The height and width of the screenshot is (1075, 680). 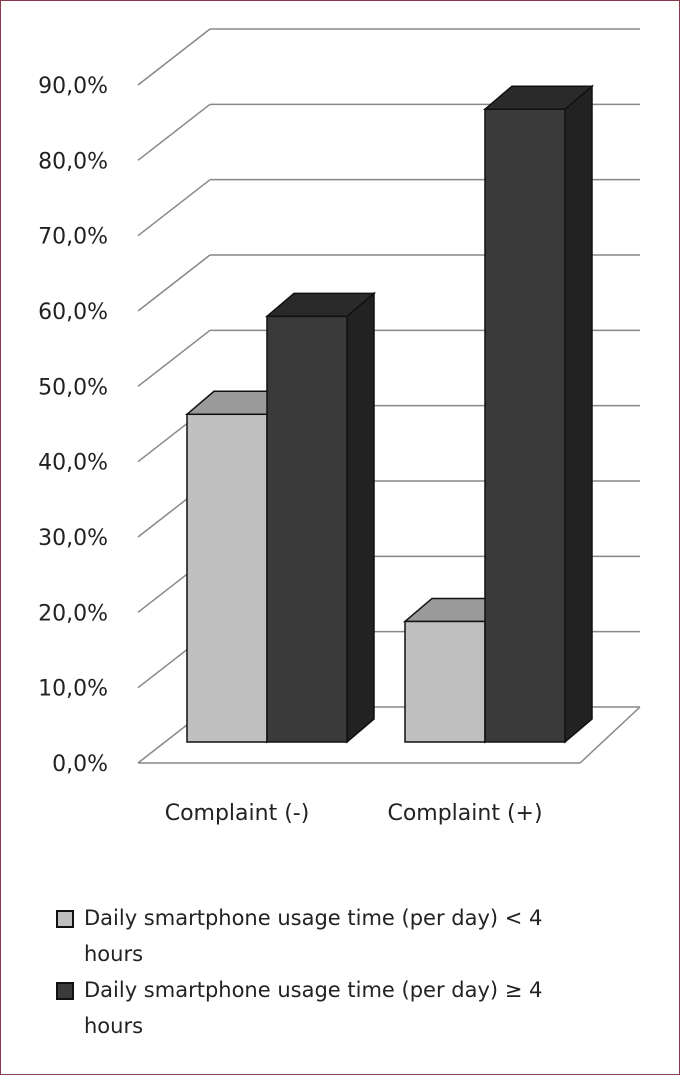 I want to click on x-category-label: Complaint (-), so click(x=237, y=813).